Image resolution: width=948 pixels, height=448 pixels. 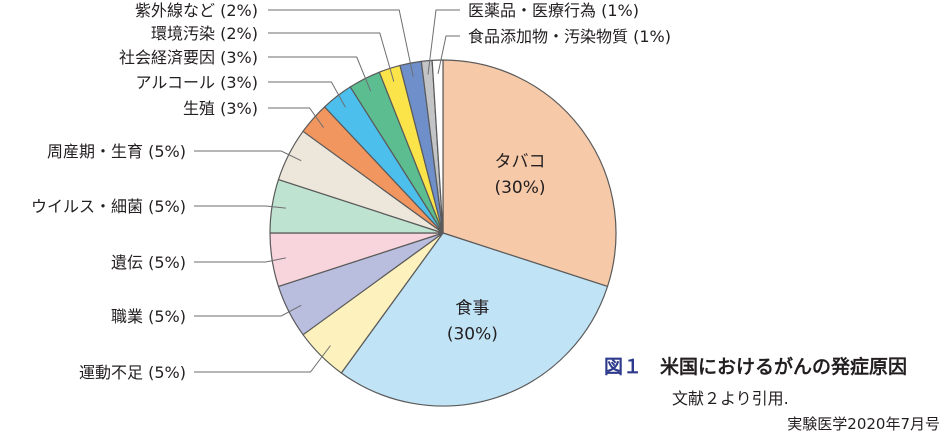 I want to click on slice-label: 医薬品・医療行為 (1%), so click(x=553, y=10).